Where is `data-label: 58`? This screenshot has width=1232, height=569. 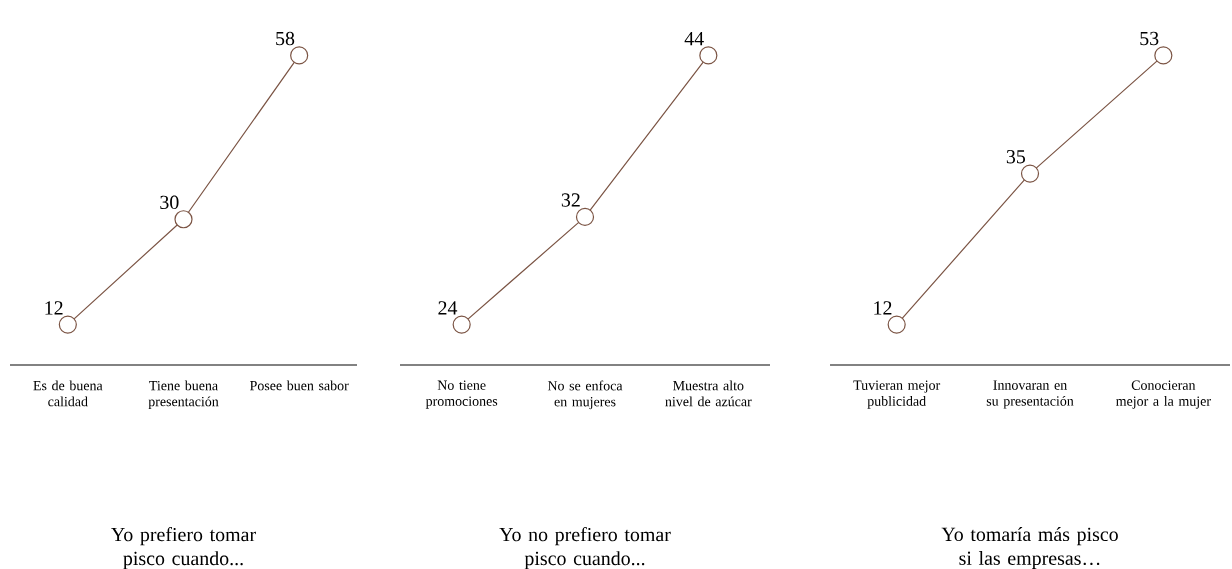
data-label: 58 is located at coordinates (285, 38).